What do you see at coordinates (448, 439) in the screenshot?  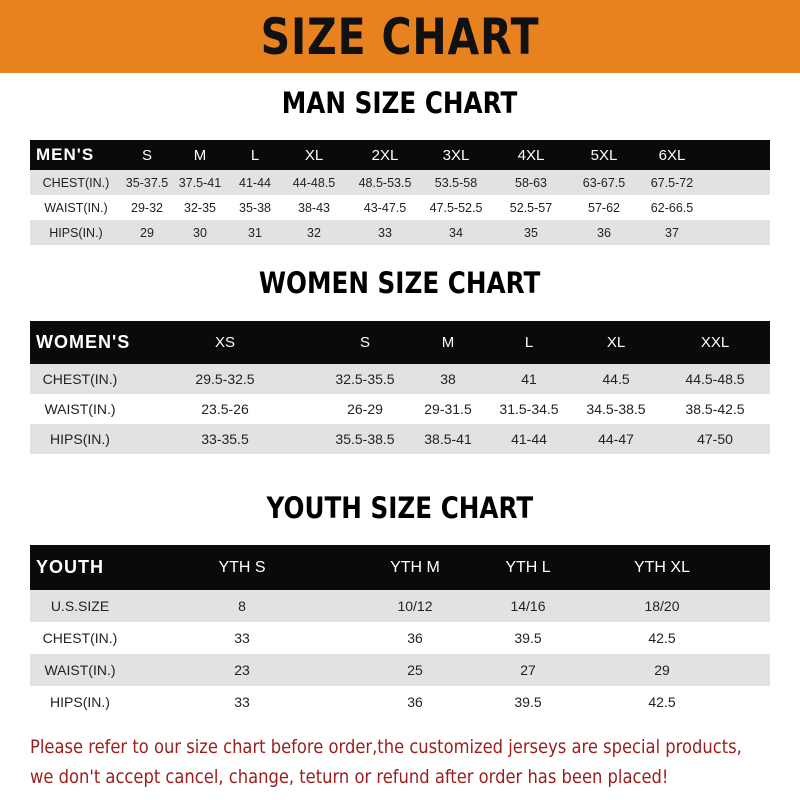 I see `table-cell: 38.5-41` at bounding box center [448, 439].